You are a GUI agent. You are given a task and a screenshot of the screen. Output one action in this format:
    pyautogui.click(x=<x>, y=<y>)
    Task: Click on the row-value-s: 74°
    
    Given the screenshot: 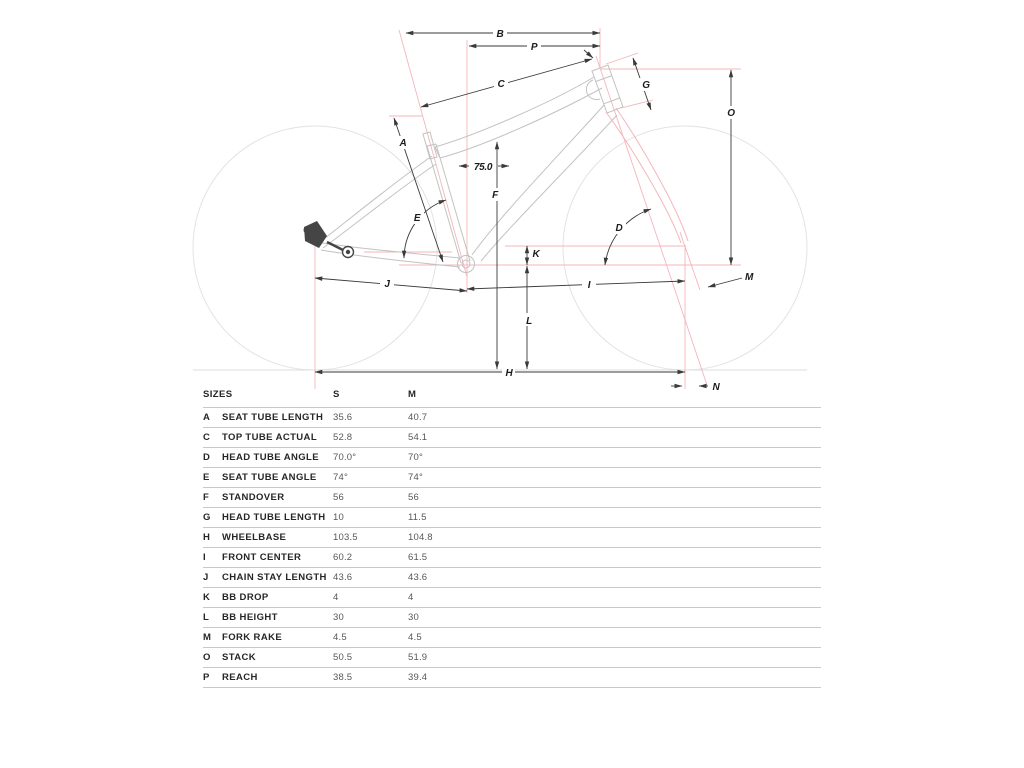 What is the action you would take?
    pyautogui.click(x=340, y=477)
    